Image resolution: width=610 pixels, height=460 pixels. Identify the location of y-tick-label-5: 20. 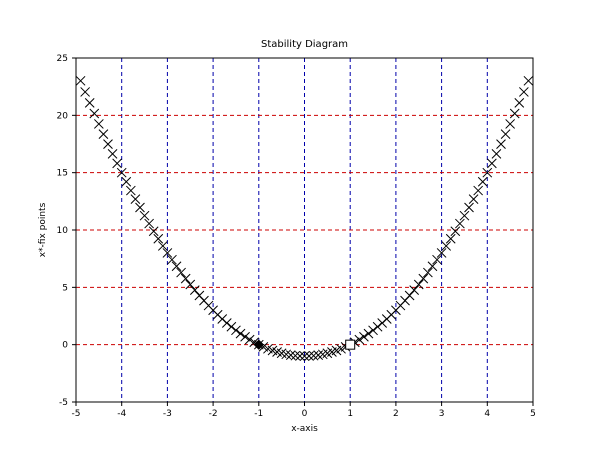
(63, 116).